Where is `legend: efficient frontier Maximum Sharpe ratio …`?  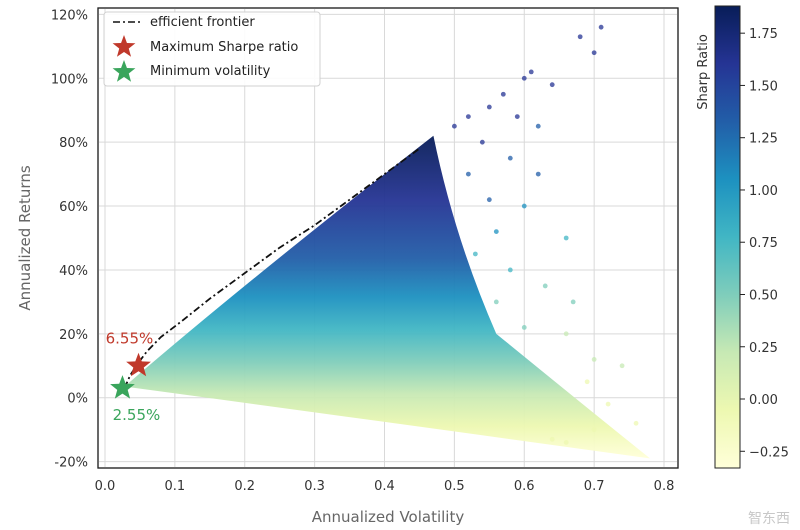
legend: efficient frontier Maximum Sharpe ratio … is located at coordinates (212, 49).